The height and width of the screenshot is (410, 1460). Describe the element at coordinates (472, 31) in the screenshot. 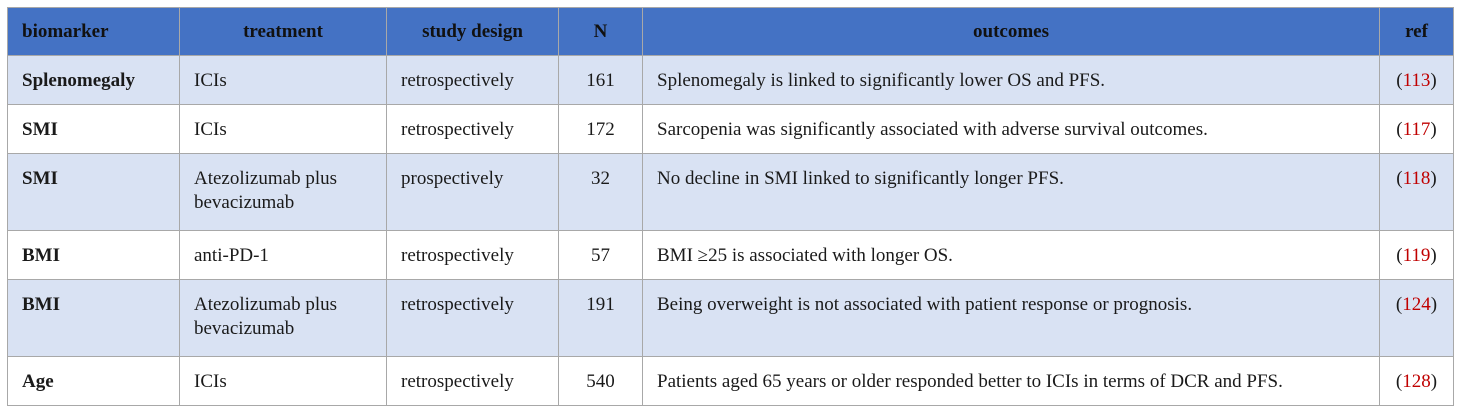

I see `col-header-study-design: study design` at that location.